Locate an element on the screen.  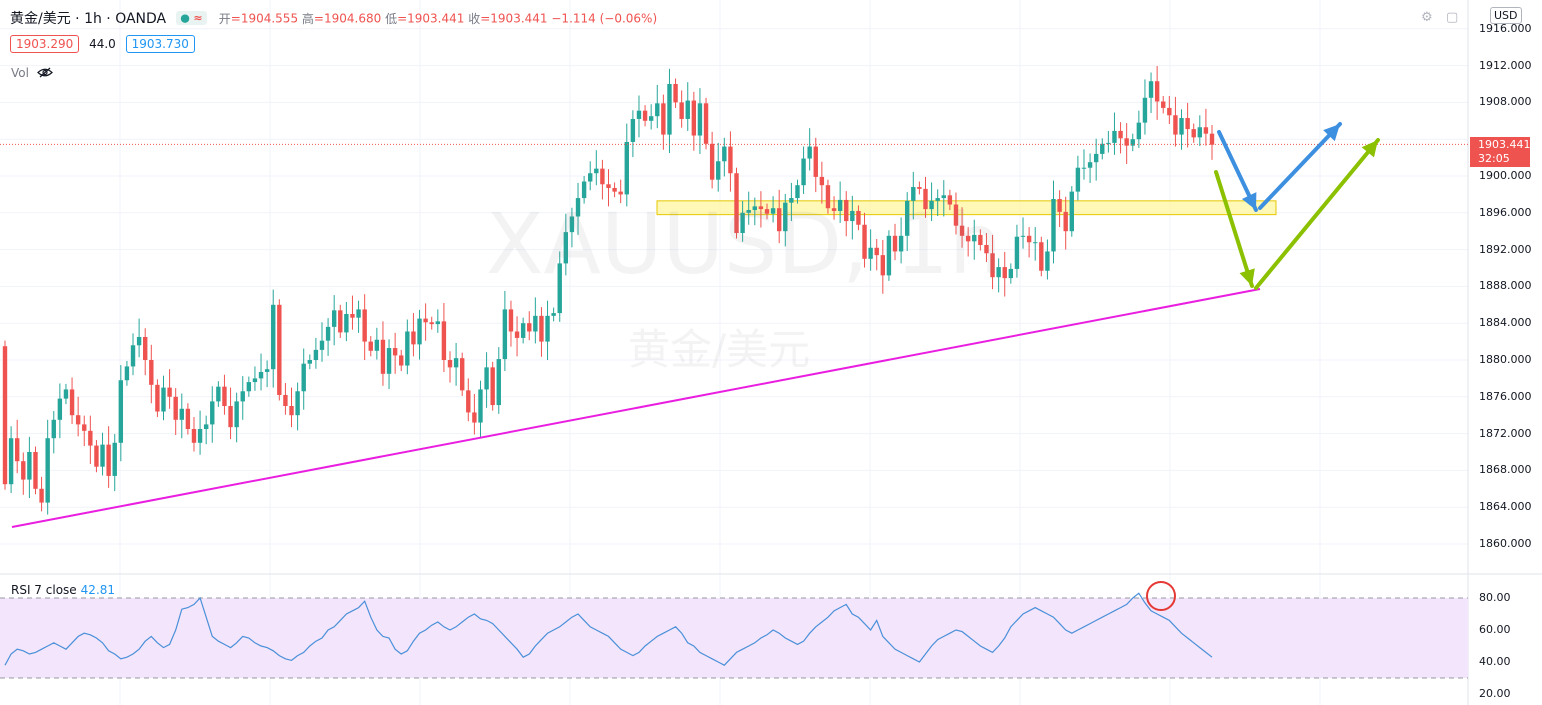
gear-icon: ⚙ is located at coordinates (1427, 17).